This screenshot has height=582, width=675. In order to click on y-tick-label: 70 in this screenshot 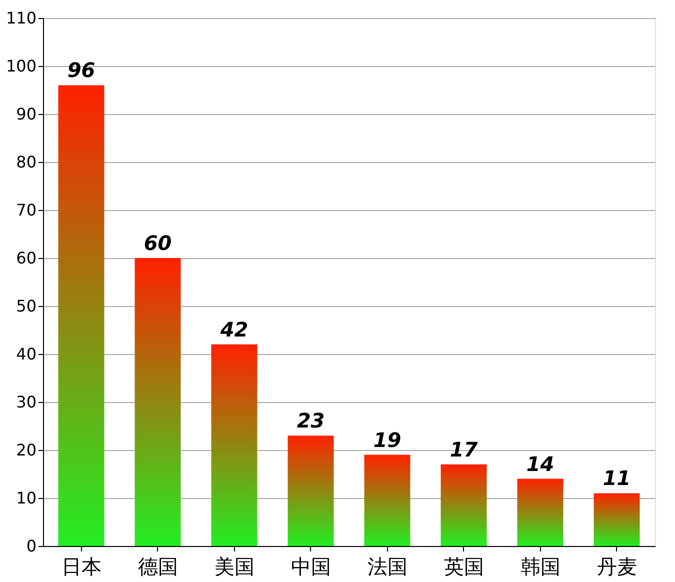, I will do `click(26, 210)`.